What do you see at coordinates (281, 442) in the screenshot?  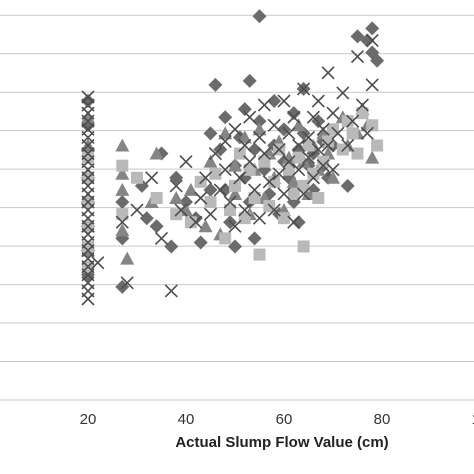 I see `x-axis-title: Actual Slump Flow Value (cm)` at bounding box center [281, 442].